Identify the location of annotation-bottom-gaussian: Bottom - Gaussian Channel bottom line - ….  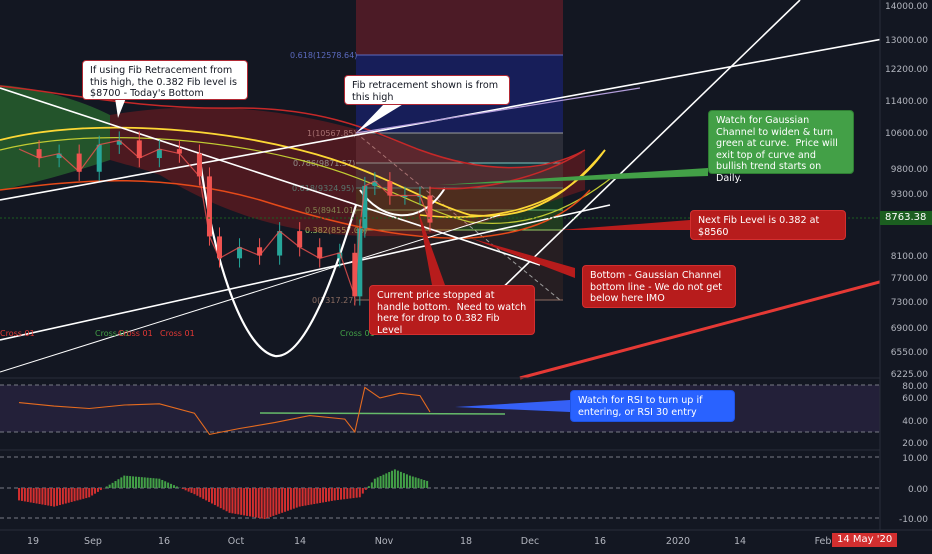
(659, 286).